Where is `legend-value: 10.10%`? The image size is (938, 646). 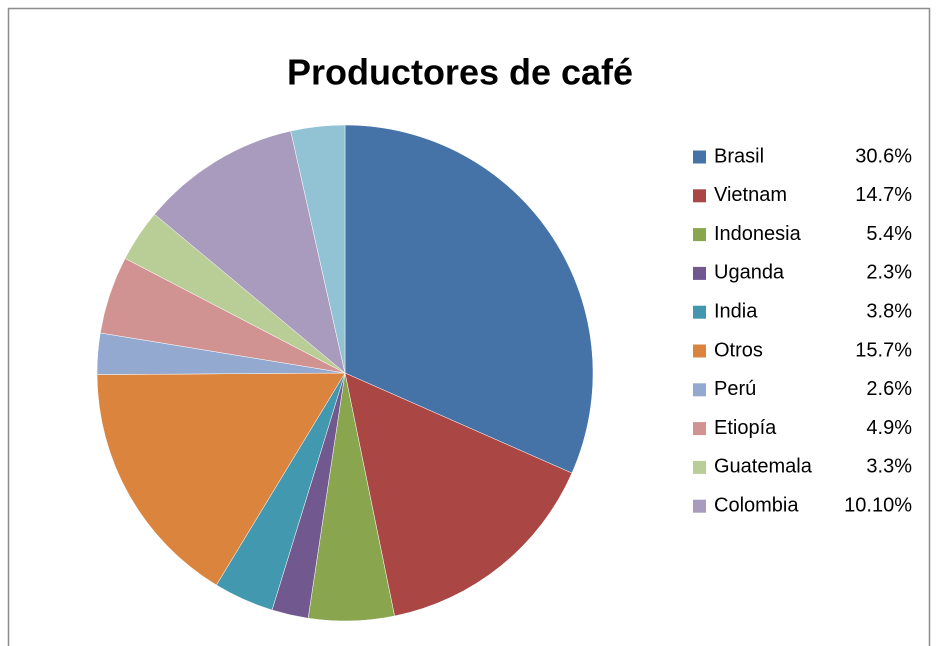
legend-value: 10.10% is located at coordinates (878, 505).